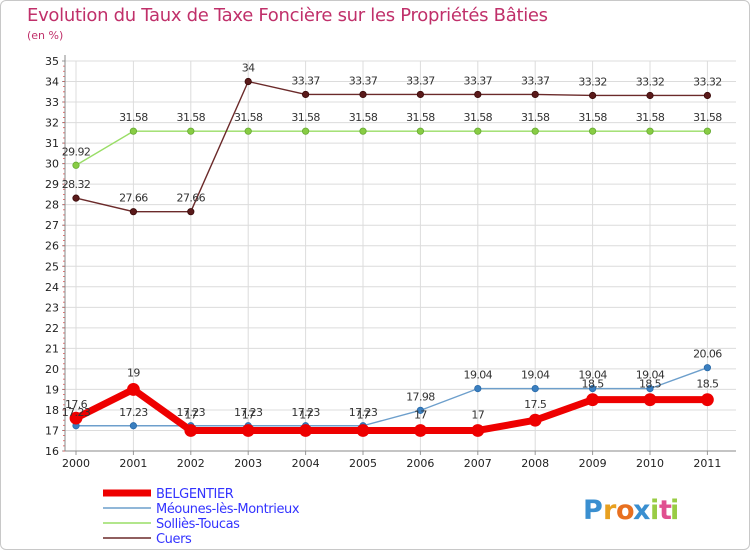 The width and height of the screenshot is (750, 550). I want to click on y-tick-label: 23, so click(52, 307).